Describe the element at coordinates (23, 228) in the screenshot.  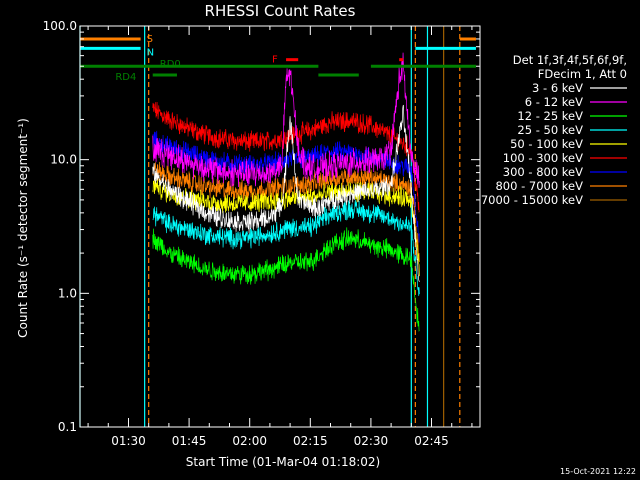
I see `y-axis-label: Count Rate (s⁻¹ detector segment⁻¹)` at that location.